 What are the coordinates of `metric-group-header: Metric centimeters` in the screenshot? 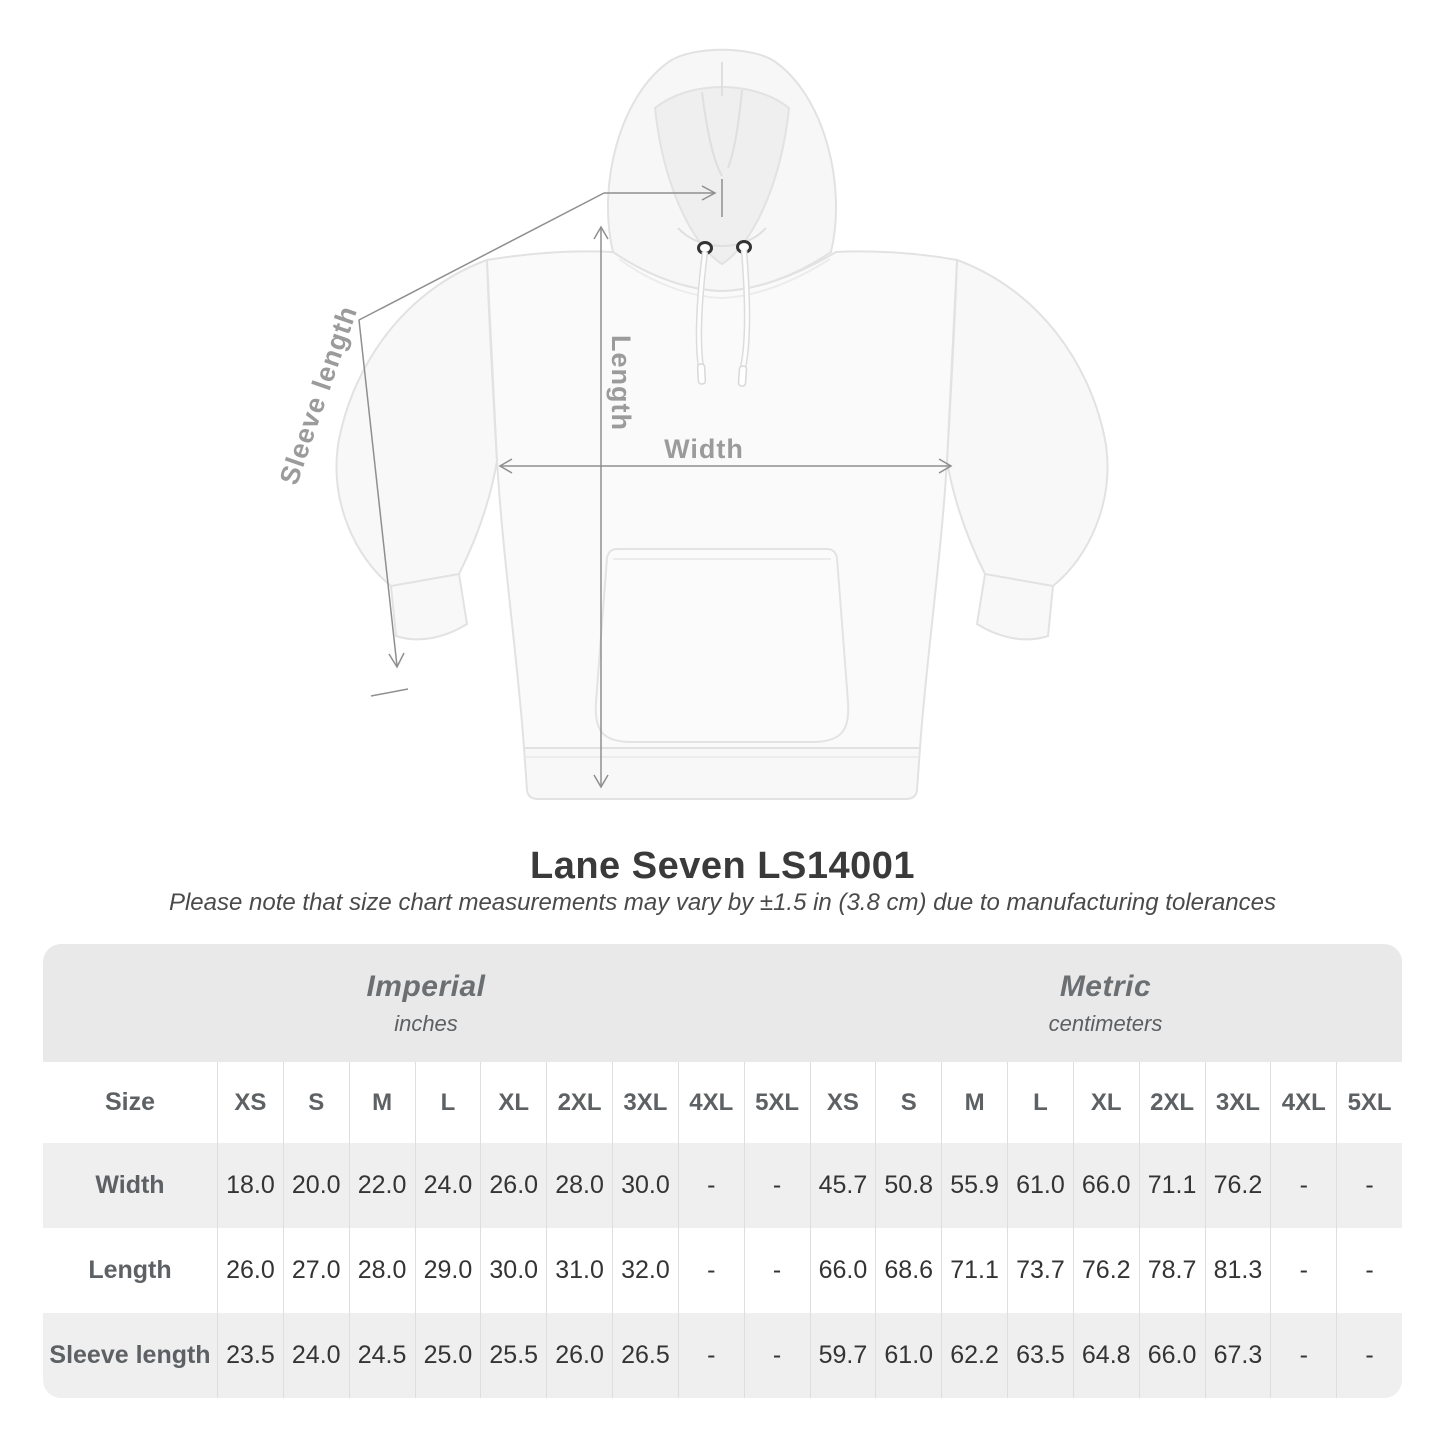 It's located at (1105, 1003).